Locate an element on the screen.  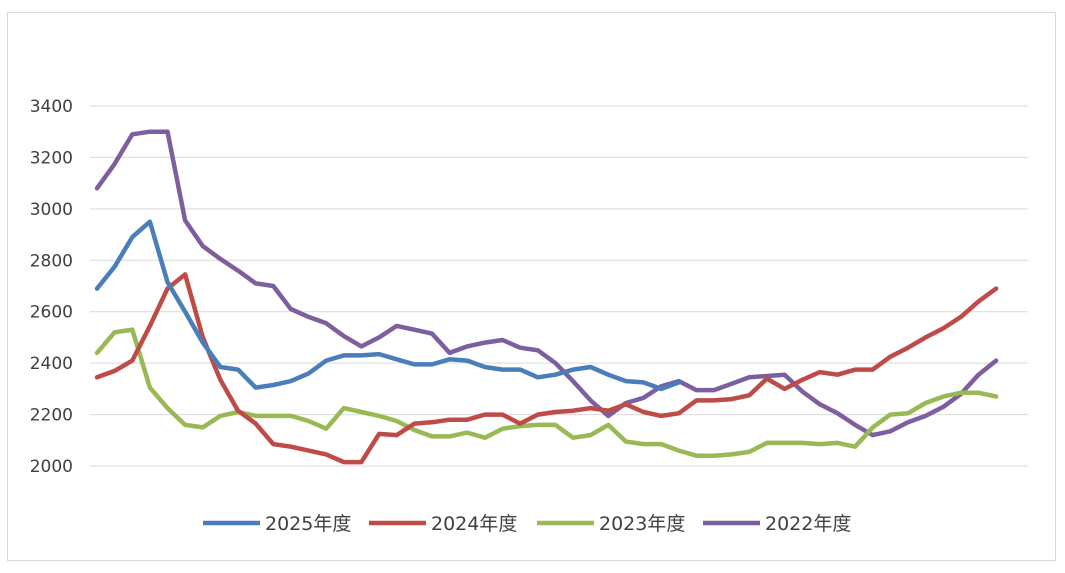
y-tick-label: 2800 is located at coordinates (51, 261).